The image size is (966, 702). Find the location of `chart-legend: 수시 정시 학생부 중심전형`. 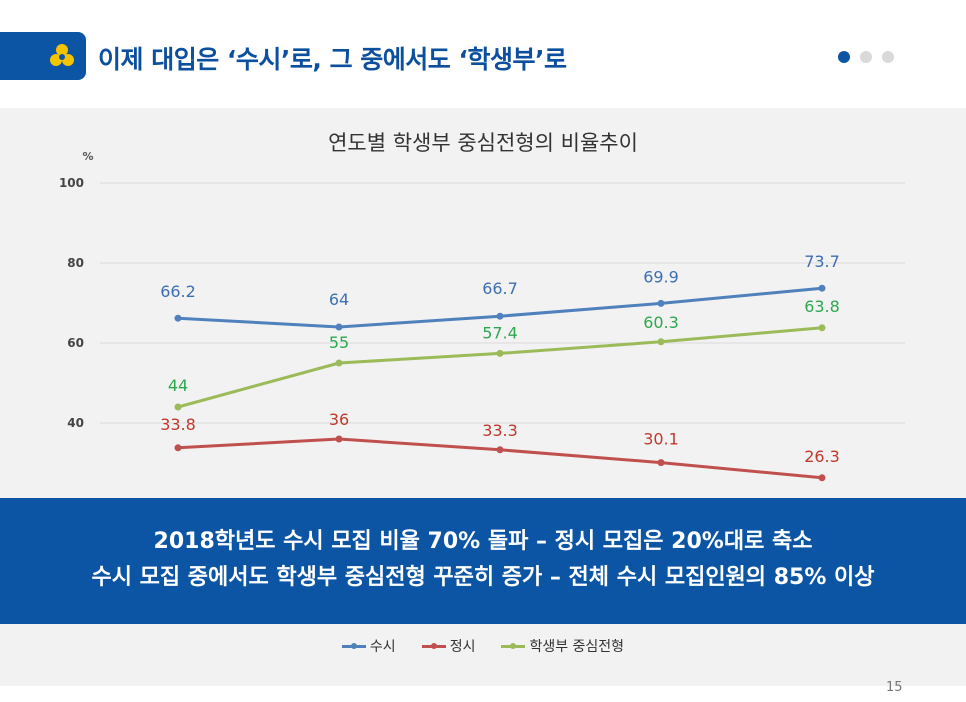

chart-legend: 수시 정시 학생부 중심전형 is located at coordinates (483, 646).